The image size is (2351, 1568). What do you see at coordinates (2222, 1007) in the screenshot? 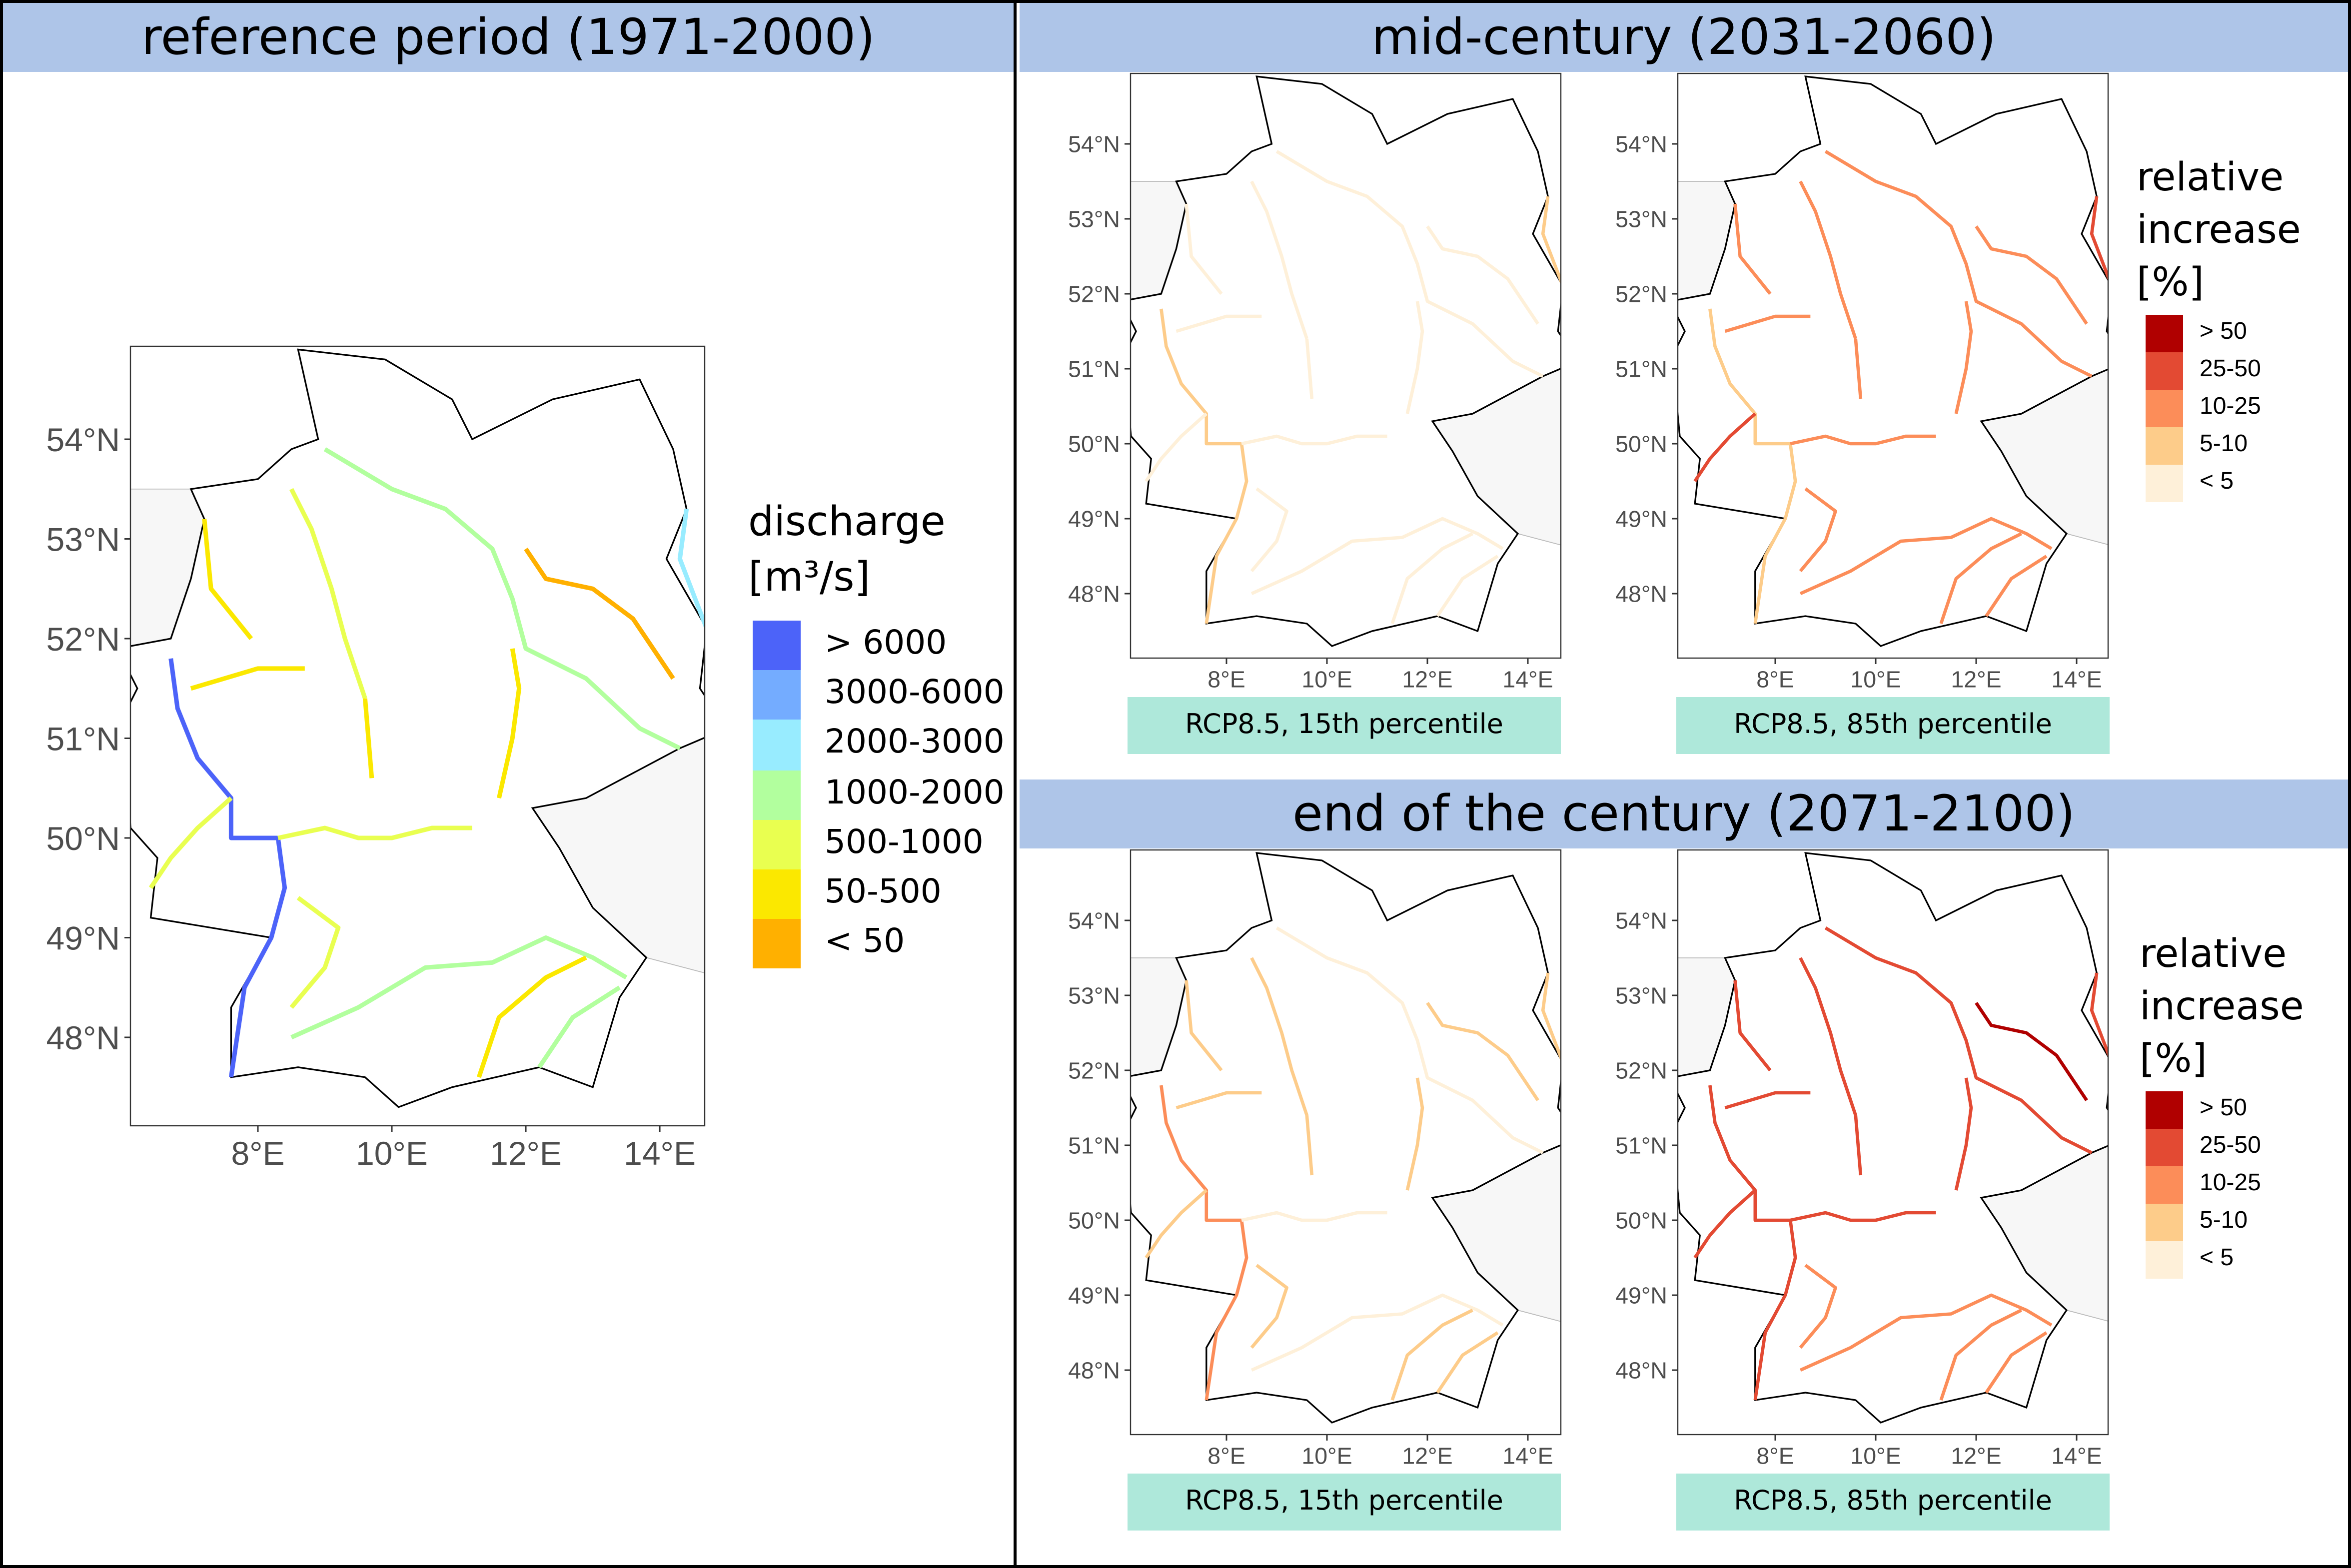
I see `legend-title: increase` at bounding box center [2222, 1007].